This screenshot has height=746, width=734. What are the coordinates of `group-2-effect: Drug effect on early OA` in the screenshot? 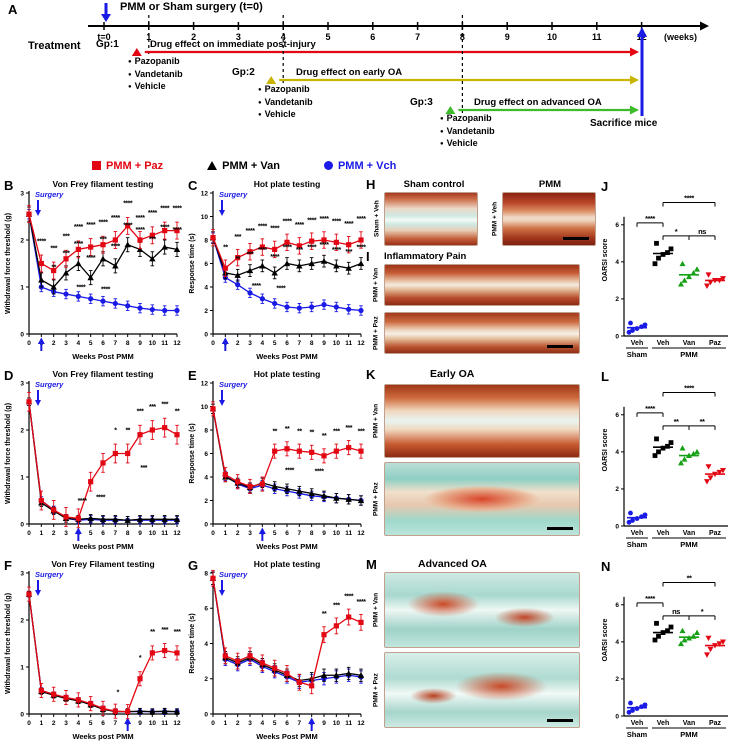 It's located at (349, 72).